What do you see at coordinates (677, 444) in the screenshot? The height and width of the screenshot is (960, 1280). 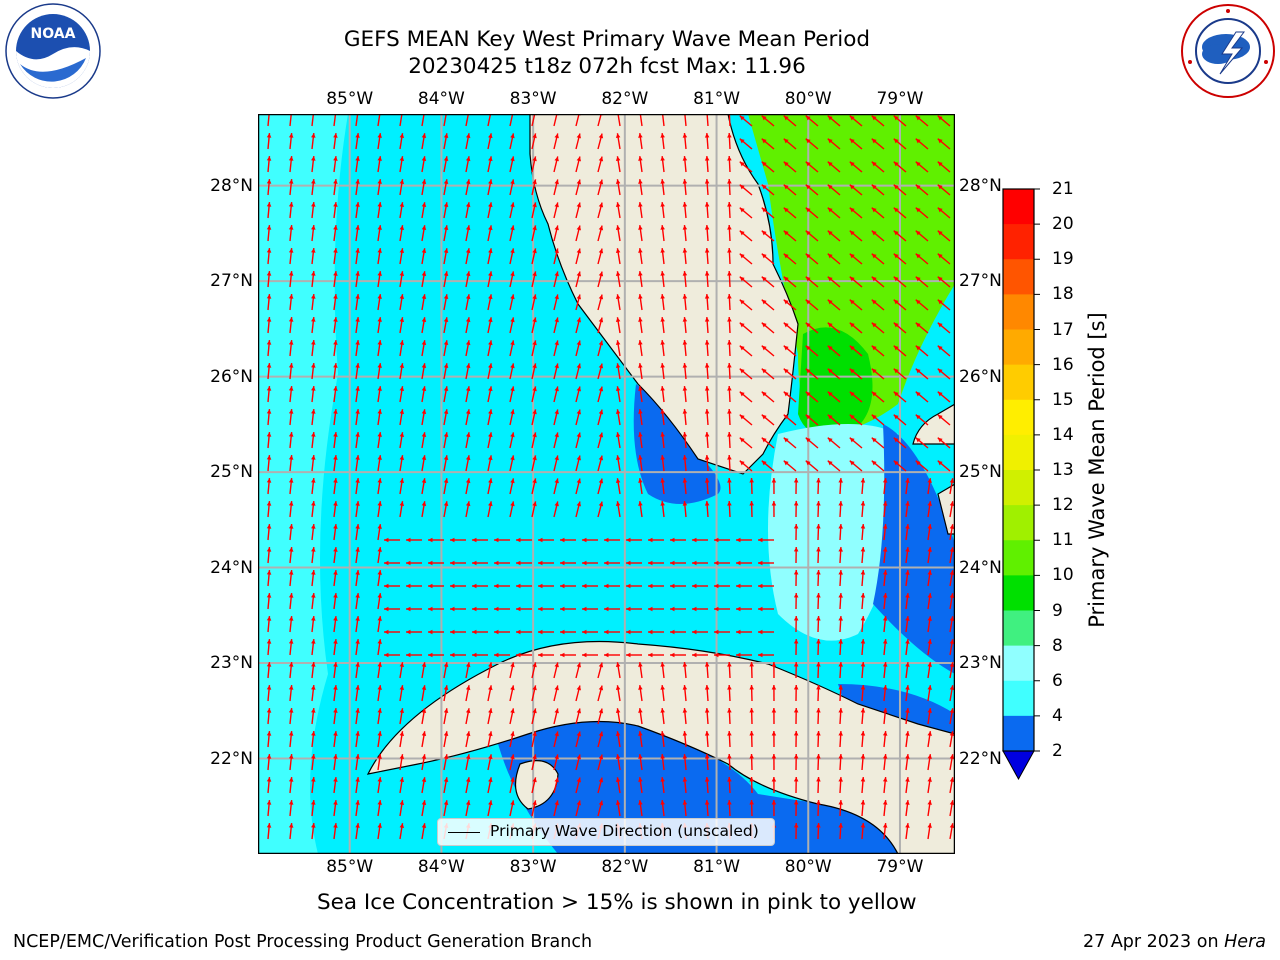 I see `field-blue-florida-bay` at bounding box center [677, 444].